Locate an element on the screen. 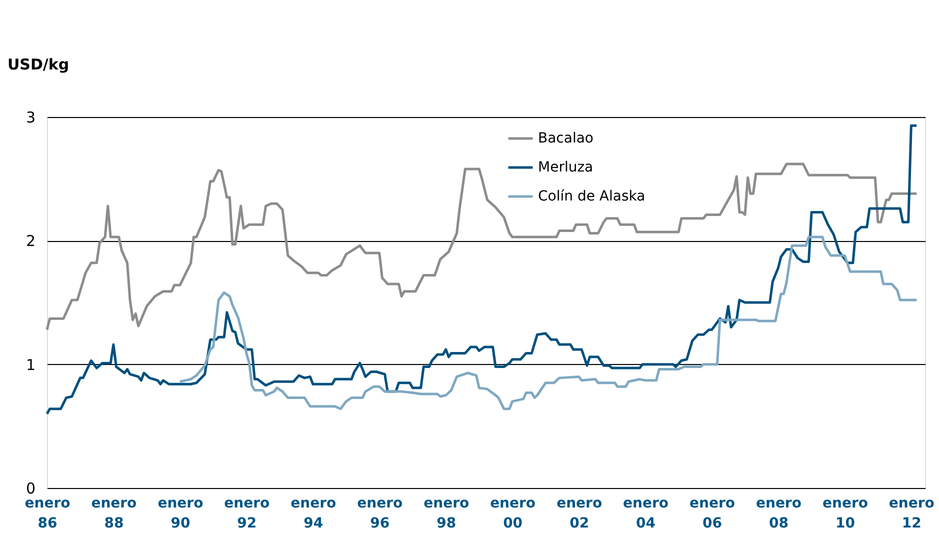 The height and width of the screenshot is (543, 939). y-tick-label: 0 is located at coordinates (31, 489).